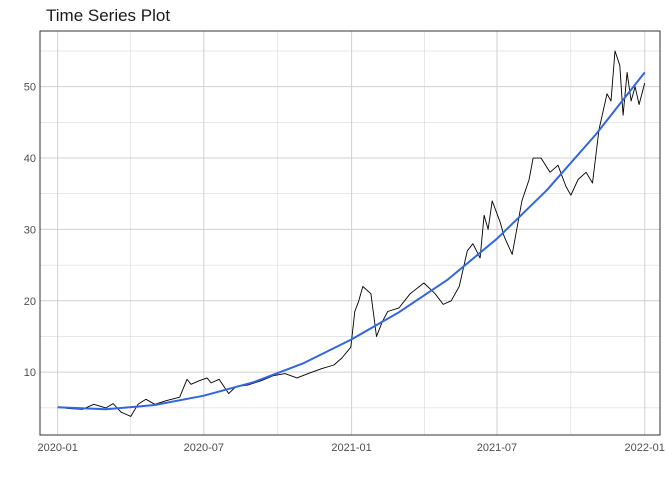 This screenshot has width=672, height=480. What do you see at coordinates (57, 448) in the screenshot?
I see `x-tick-label: 2020-01` at bounding box center [57, 448].